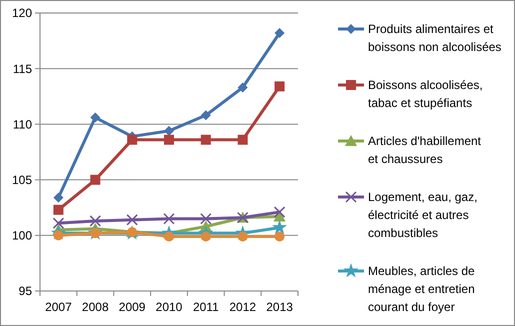  I want to click on x-tick-label: 2008, so click(95, 307).